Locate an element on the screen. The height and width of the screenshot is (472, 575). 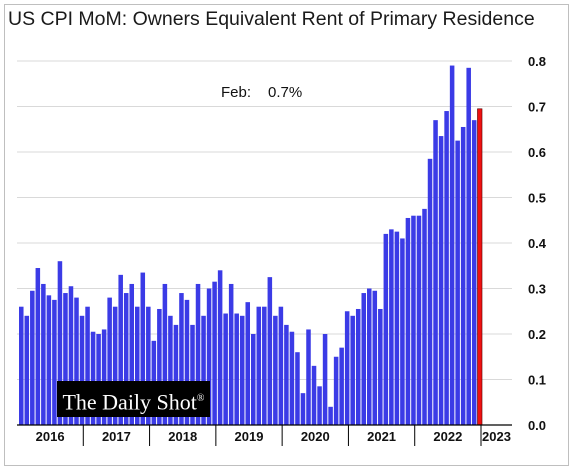
daily-shot-logo: The Daily Shot® is located at coordinates (133, 399).